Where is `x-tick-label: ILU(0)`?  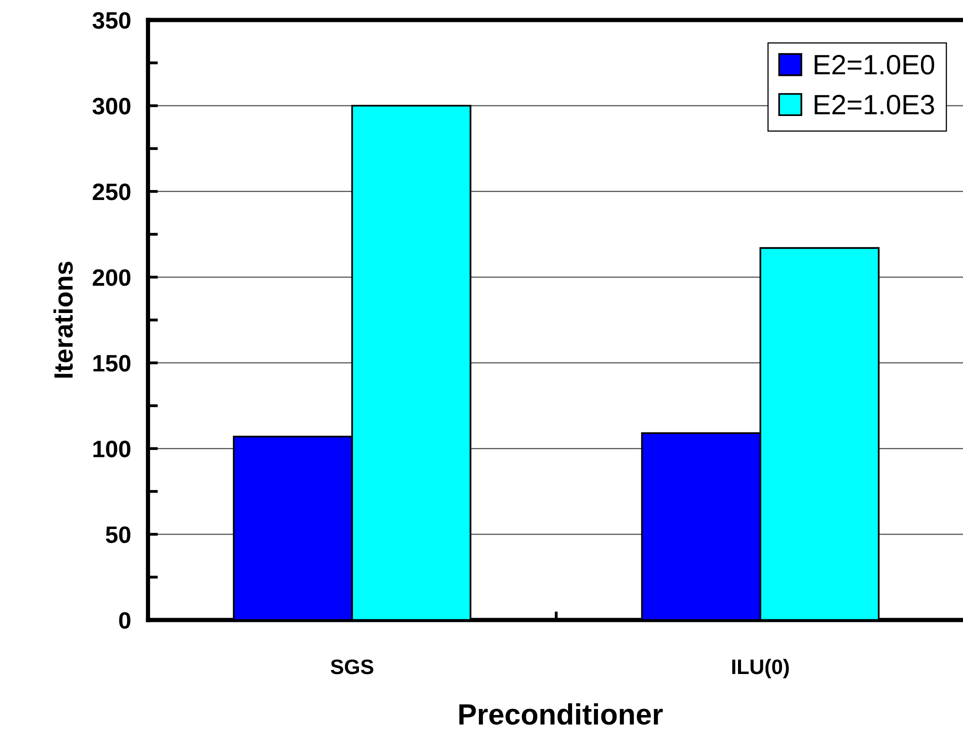 x-tick-label: ILU(0) is located at coordinates (760, 668).